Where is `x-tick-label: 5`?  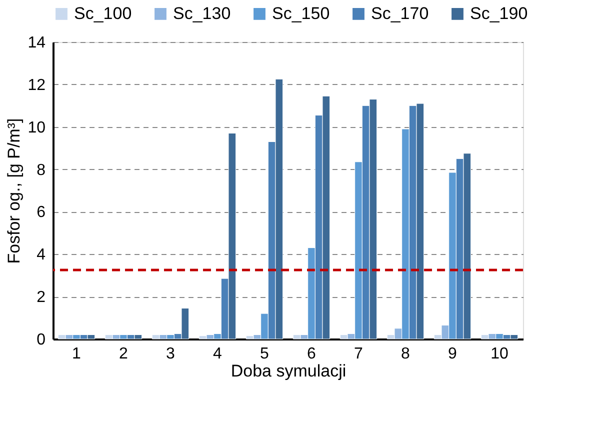
x-tick-label: 5 is located at coordinates (265, 354).